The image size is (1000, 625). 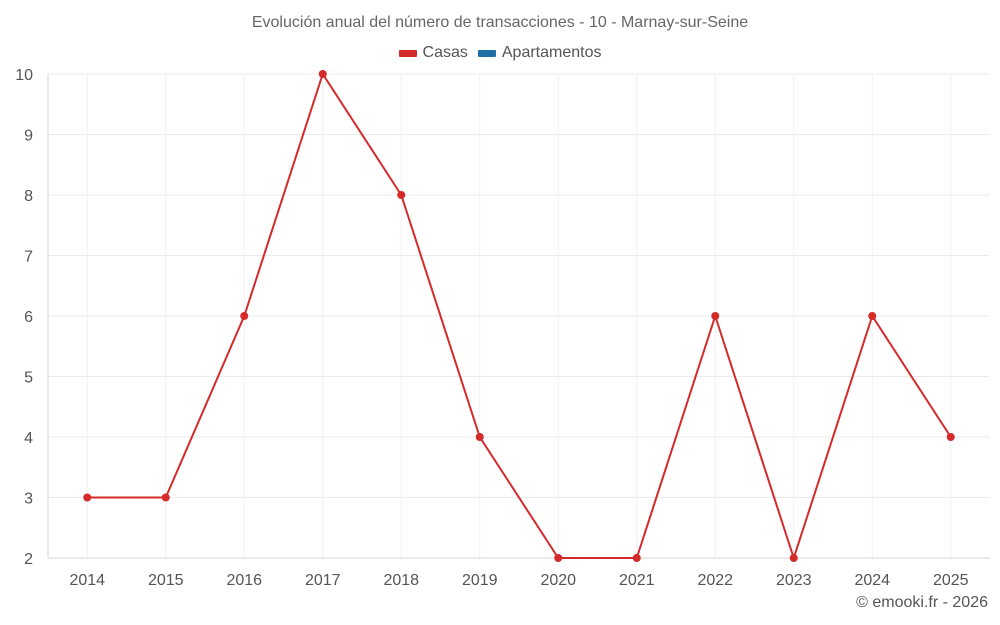 I want to click on credit-text: © emooki.fr - 2026, so click(x=922, y=602).